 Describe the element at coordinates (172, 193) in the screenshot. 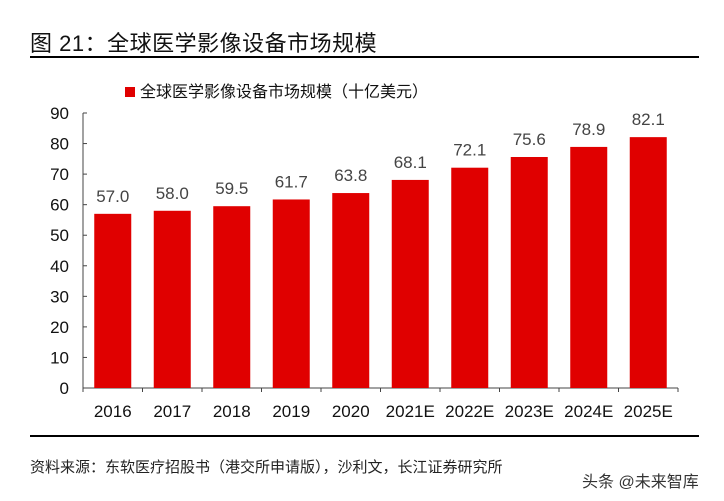

I see `data-label: 58.0` at that location.